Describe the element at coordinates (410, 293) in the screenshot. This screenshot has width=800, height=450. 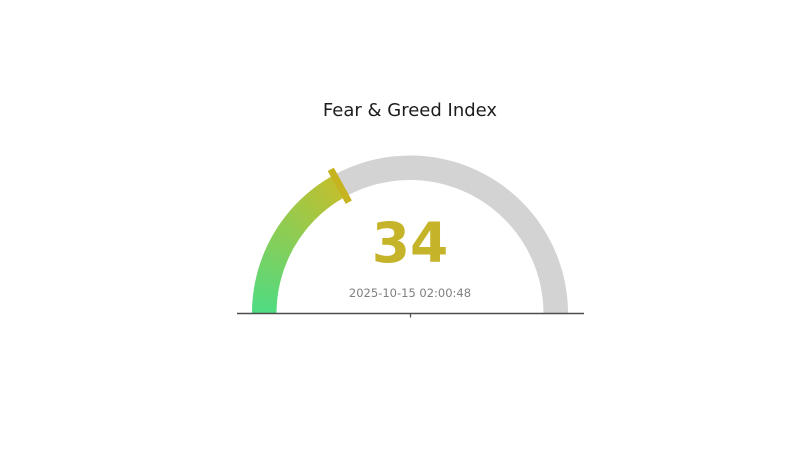
I see `gauge-timestamp: 2025-10-15 02:00:48` at that location.